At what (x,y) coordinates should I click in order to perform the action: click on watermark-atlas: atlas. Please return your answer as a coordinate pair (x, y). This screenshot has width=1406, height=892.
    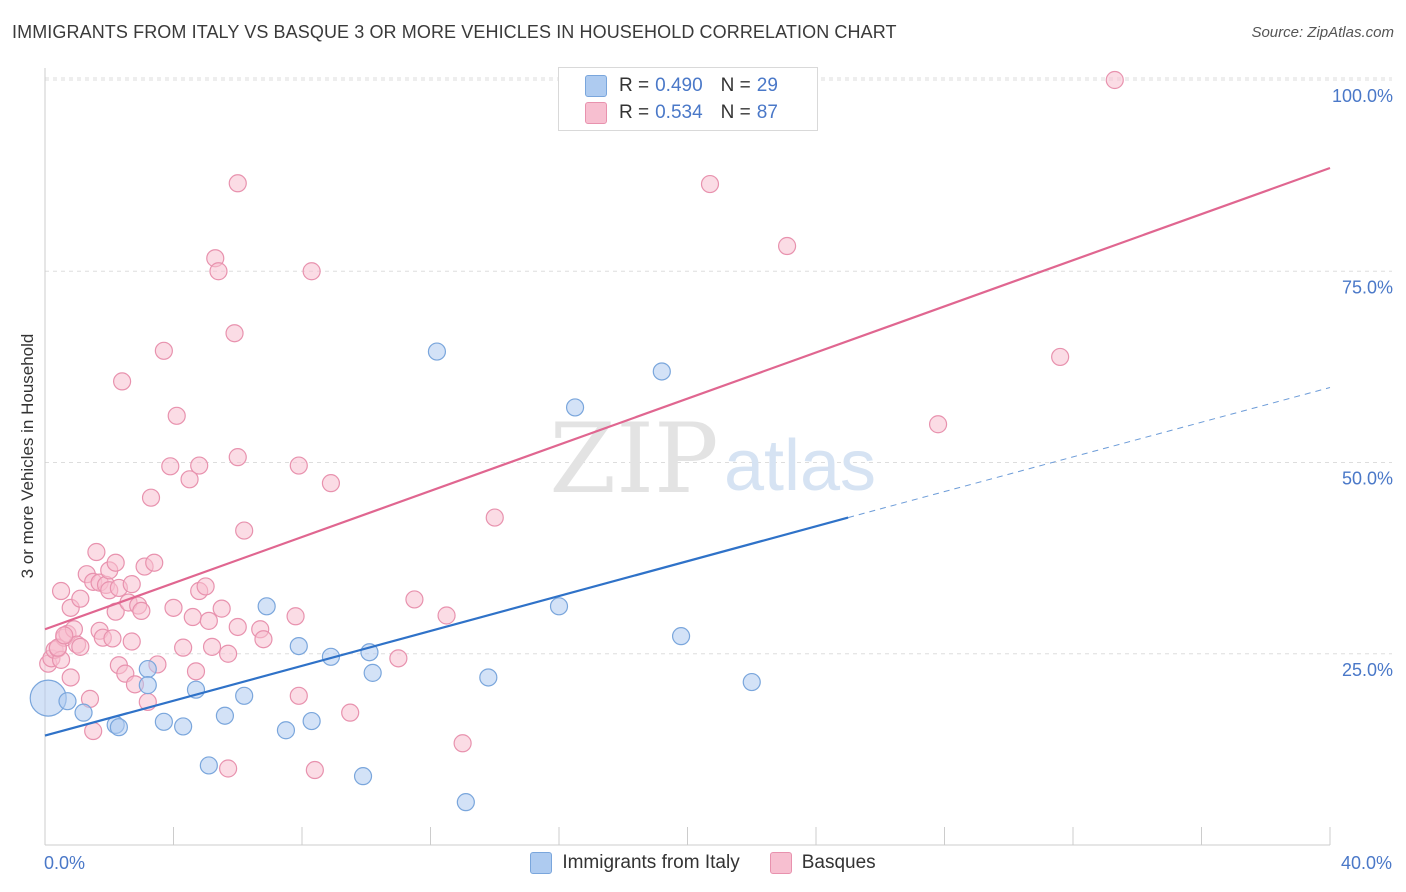
    Looking at the image, I should click on (800, 466).